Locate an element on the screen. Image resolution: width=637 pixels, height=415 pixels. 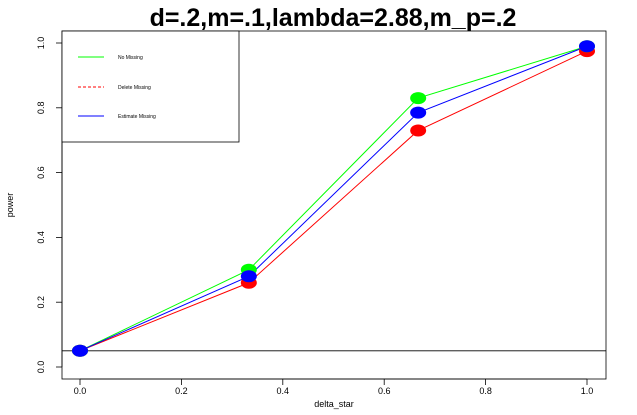
x-tick-label: 0.8 is located at coordinates (485, 391).